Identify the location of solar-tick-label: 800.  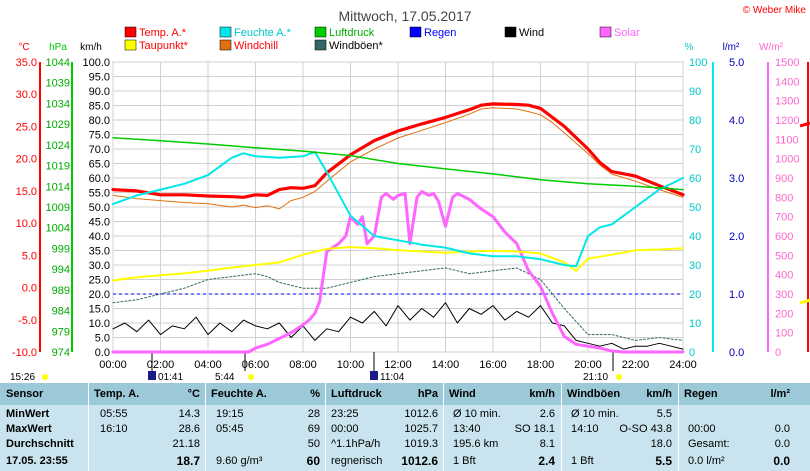
(784, 198).